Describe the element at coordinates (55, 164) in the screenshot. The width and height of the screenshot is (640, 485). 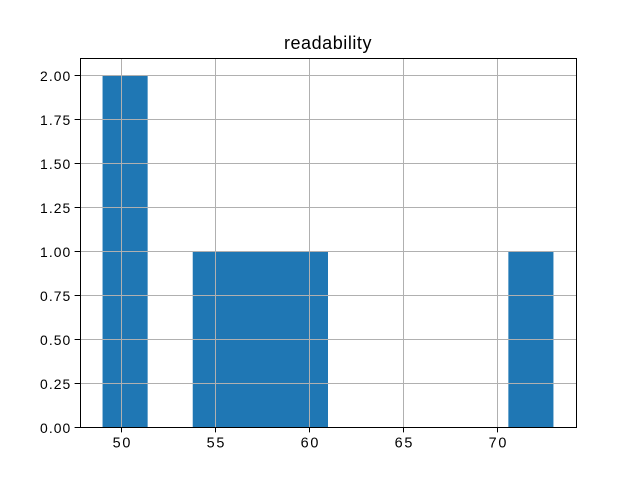
I see `svg-text: 1.50` at that location.